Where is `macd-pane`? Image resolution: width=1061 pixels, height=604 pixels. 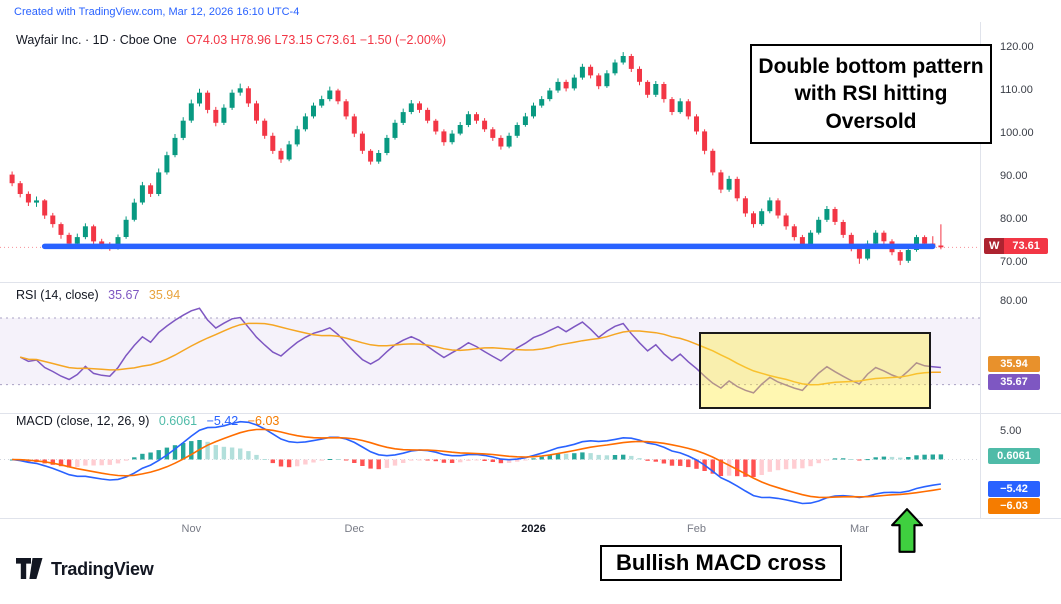 macd-pane is located at coordinates (476, 462).